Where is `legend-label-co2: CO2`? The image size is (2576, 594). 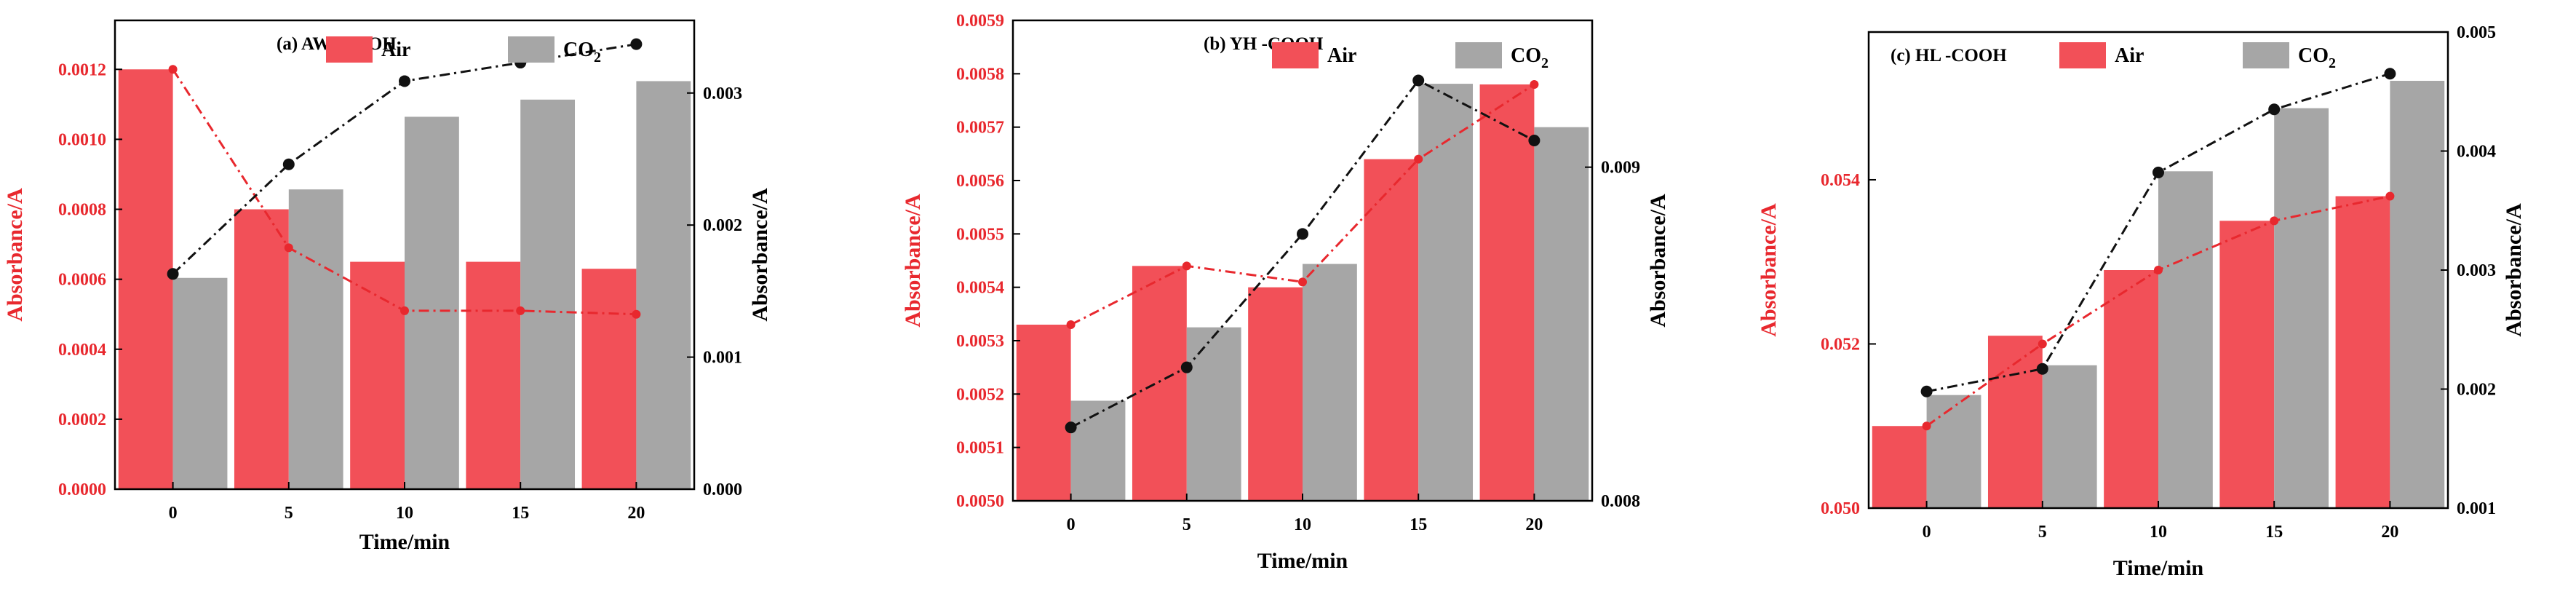
legend-label-co2: CO2 is located at coordinates (2317, 57).